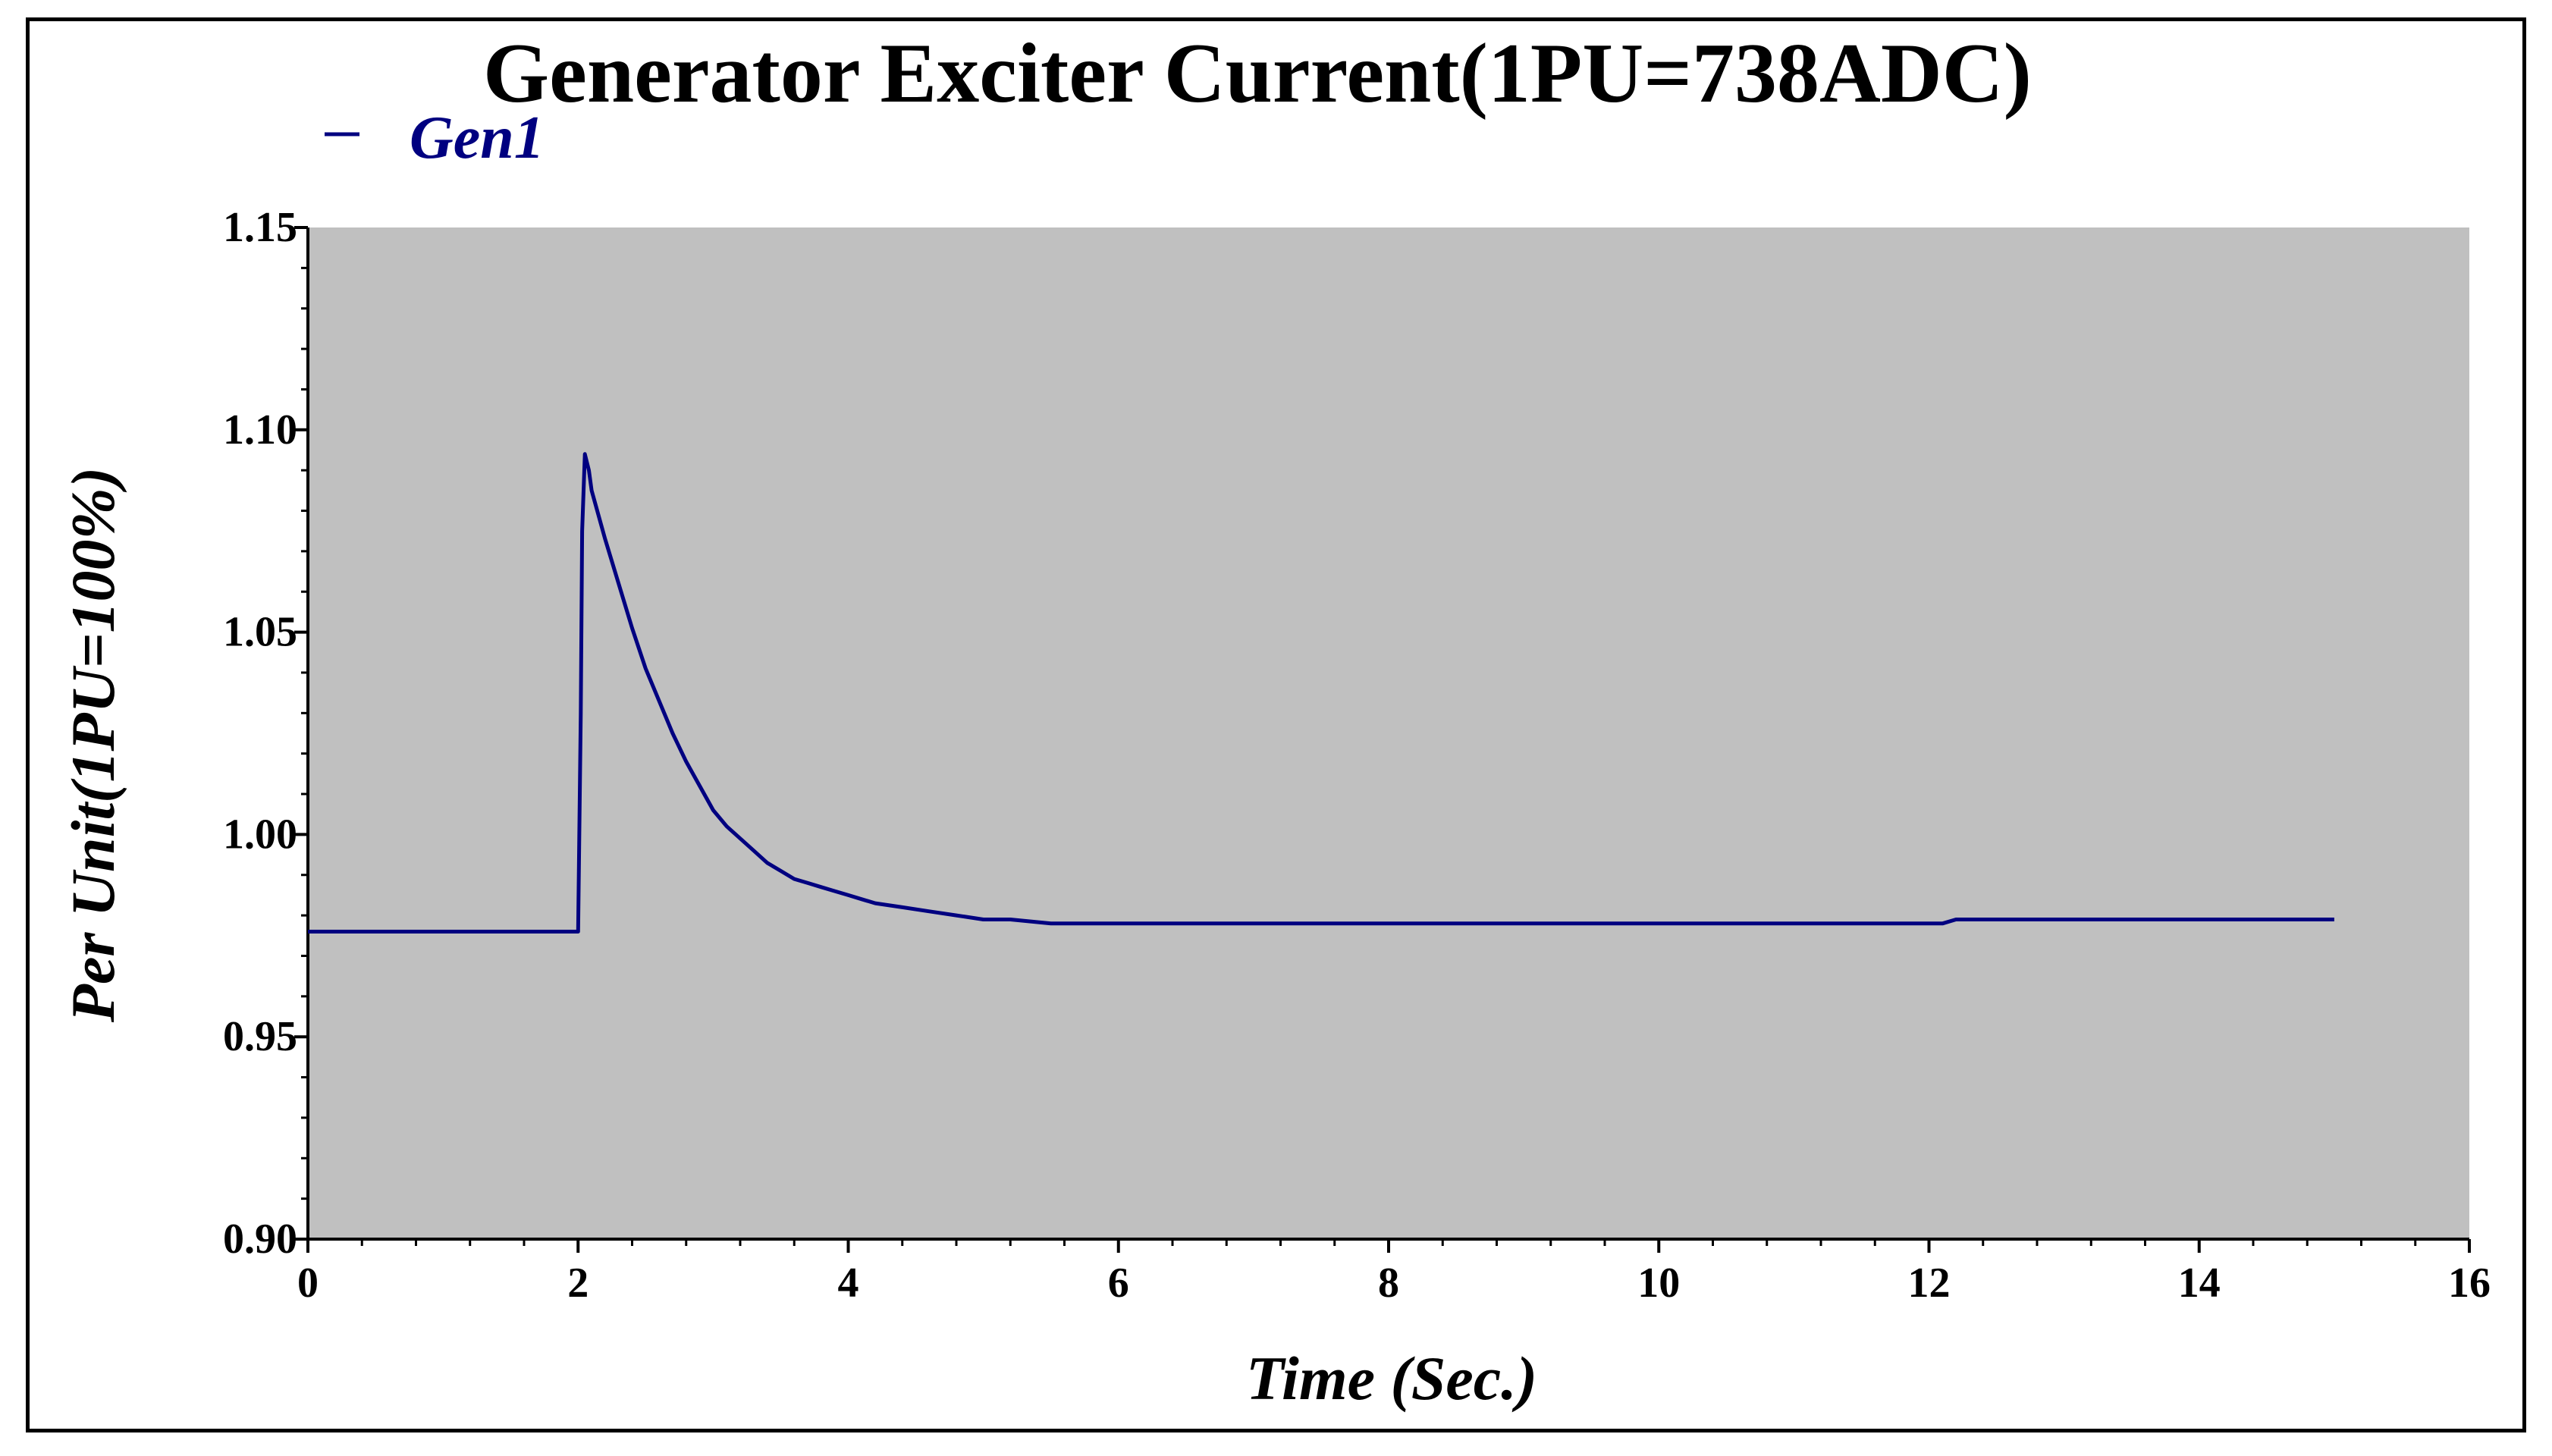 Image resolution: width=2552 pixels, height=1456 pixels. I want to click on y-tick-label: 0.95, so click(260, 1036).